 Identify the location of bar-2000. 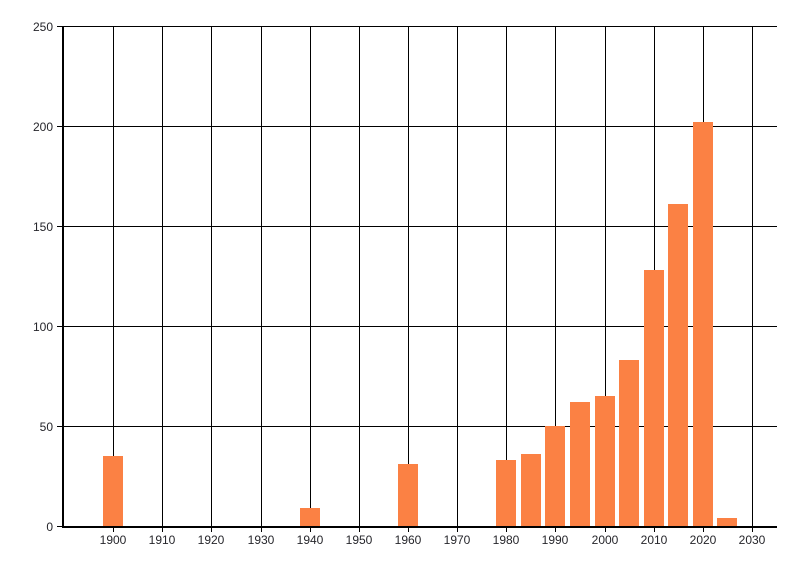
(605, 461).